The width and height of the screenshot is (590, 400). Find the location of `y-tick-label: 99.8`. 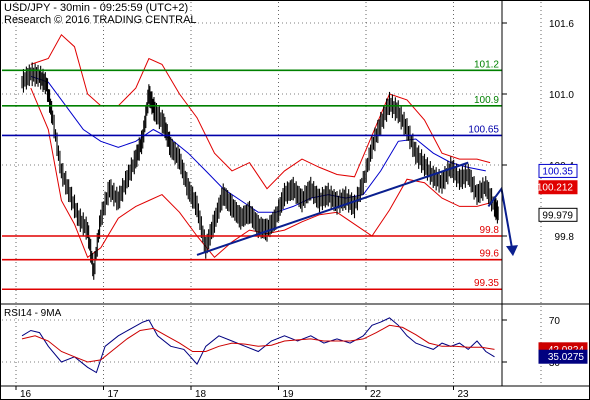

y-tick-label: 99.8 is located at coordinates (565, 237).